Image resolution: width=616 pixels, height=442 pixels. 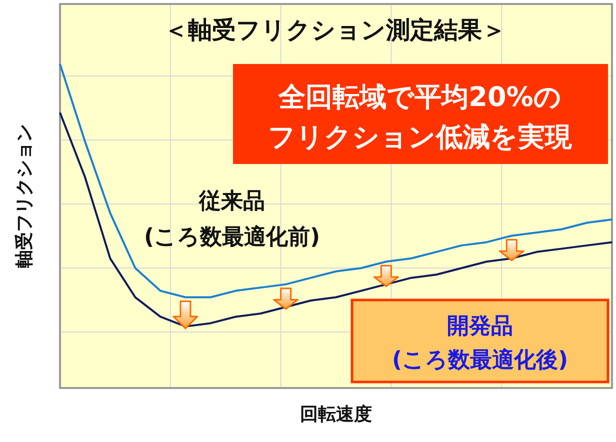 What do you see at coordinates (24, 196) in the screenshot?
I see `y-axis-title: 軸受フリクション` at bounding box center [24, 196].